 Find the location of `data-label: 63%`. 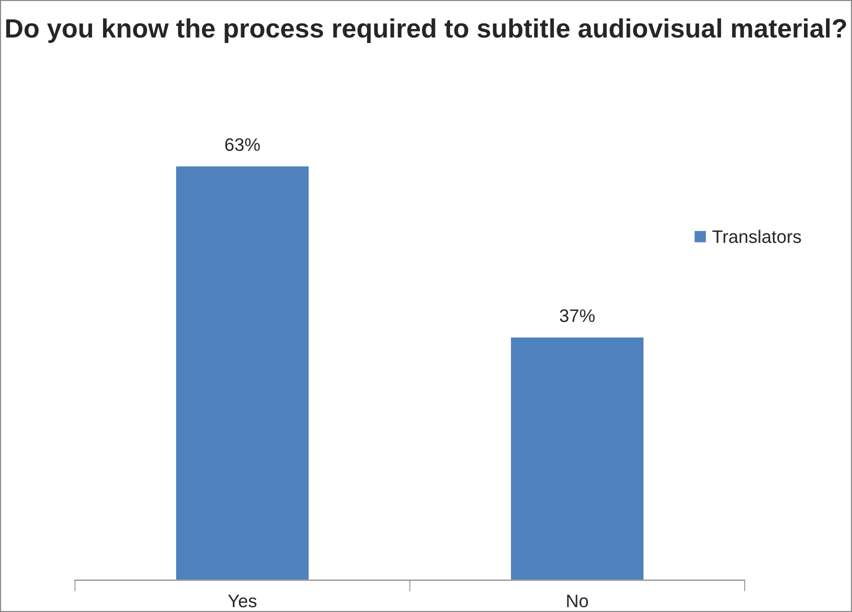

data-label: 63% is located at coordinates (242, 145).